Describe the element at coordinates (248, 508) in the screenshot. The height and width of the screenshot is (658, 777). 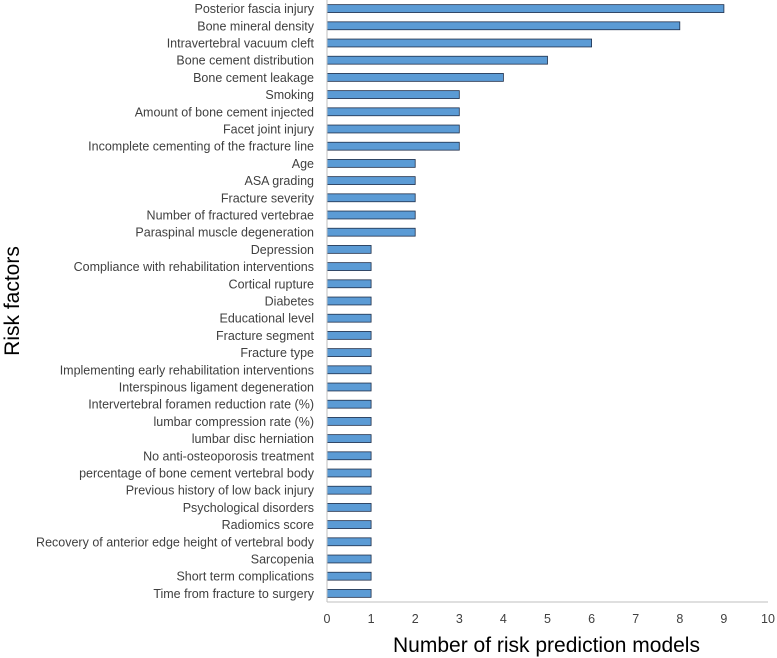
I see `category-label: Psychological disorders` at that location.